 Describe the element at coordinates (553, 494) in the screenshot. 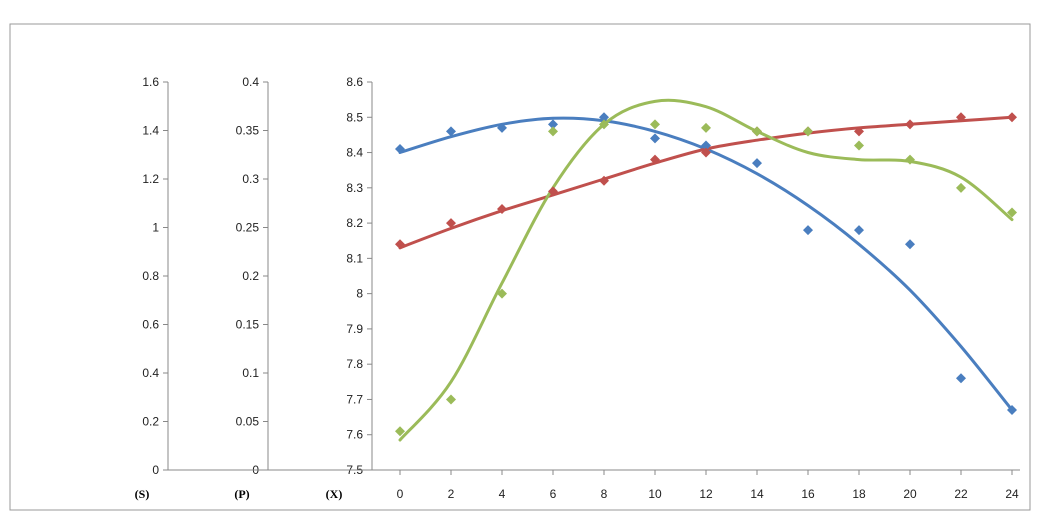

I see `x-tick-label: 6` at that location.